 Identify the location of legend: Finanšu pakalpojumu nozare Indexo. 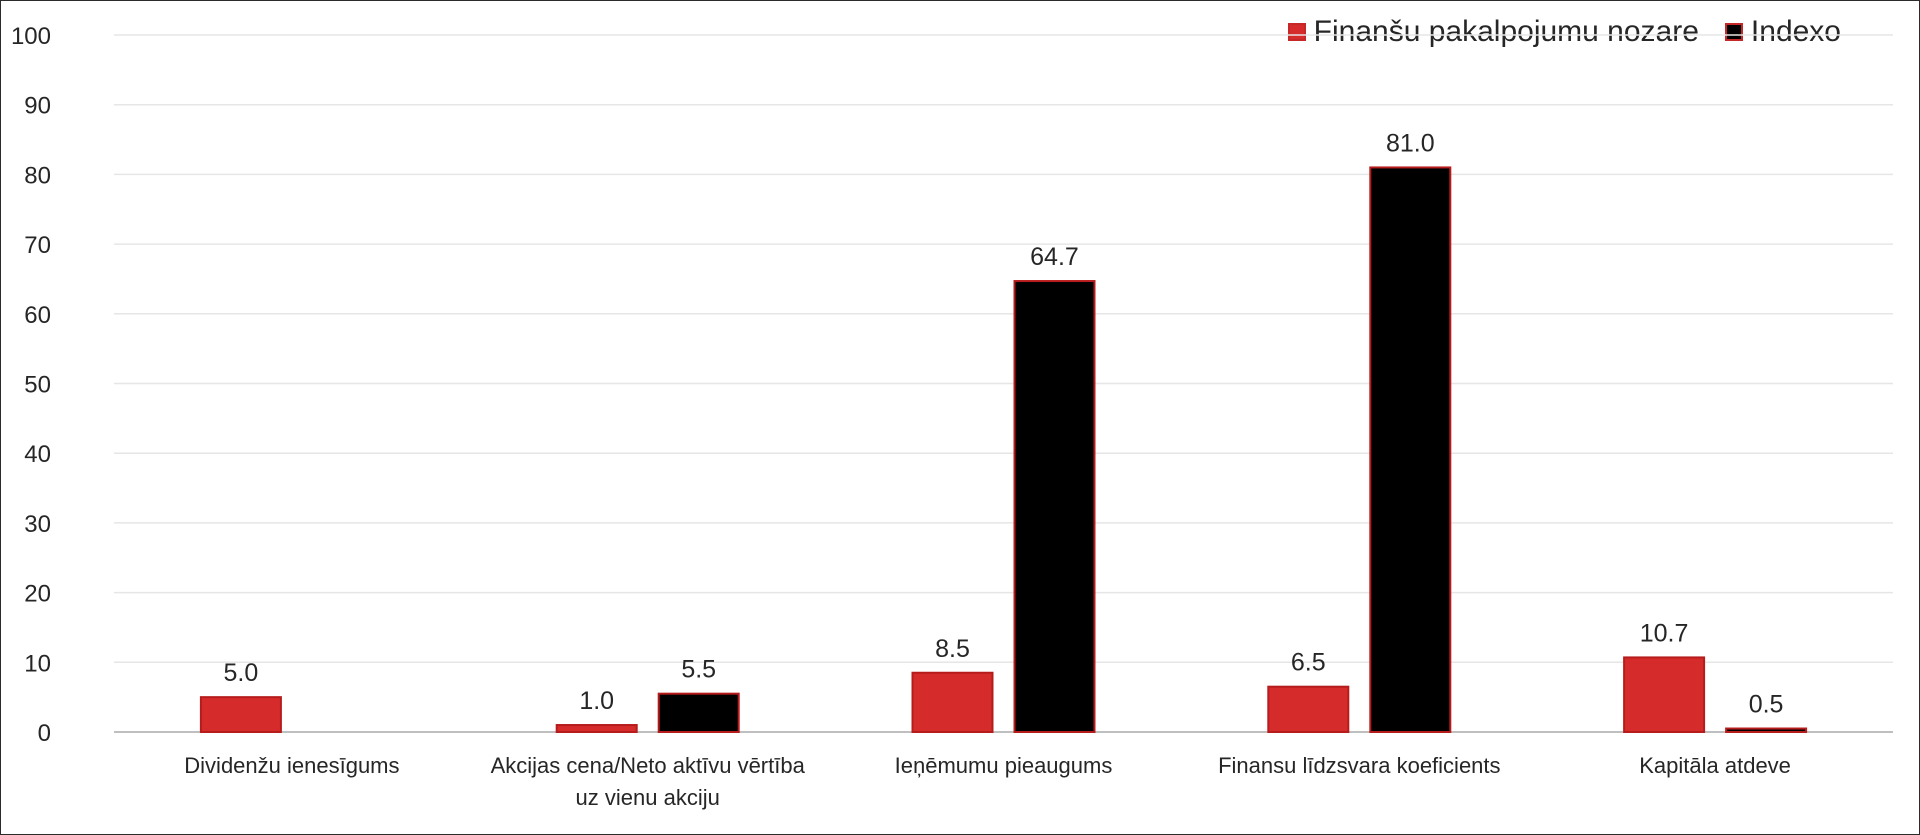
(1564, 32).